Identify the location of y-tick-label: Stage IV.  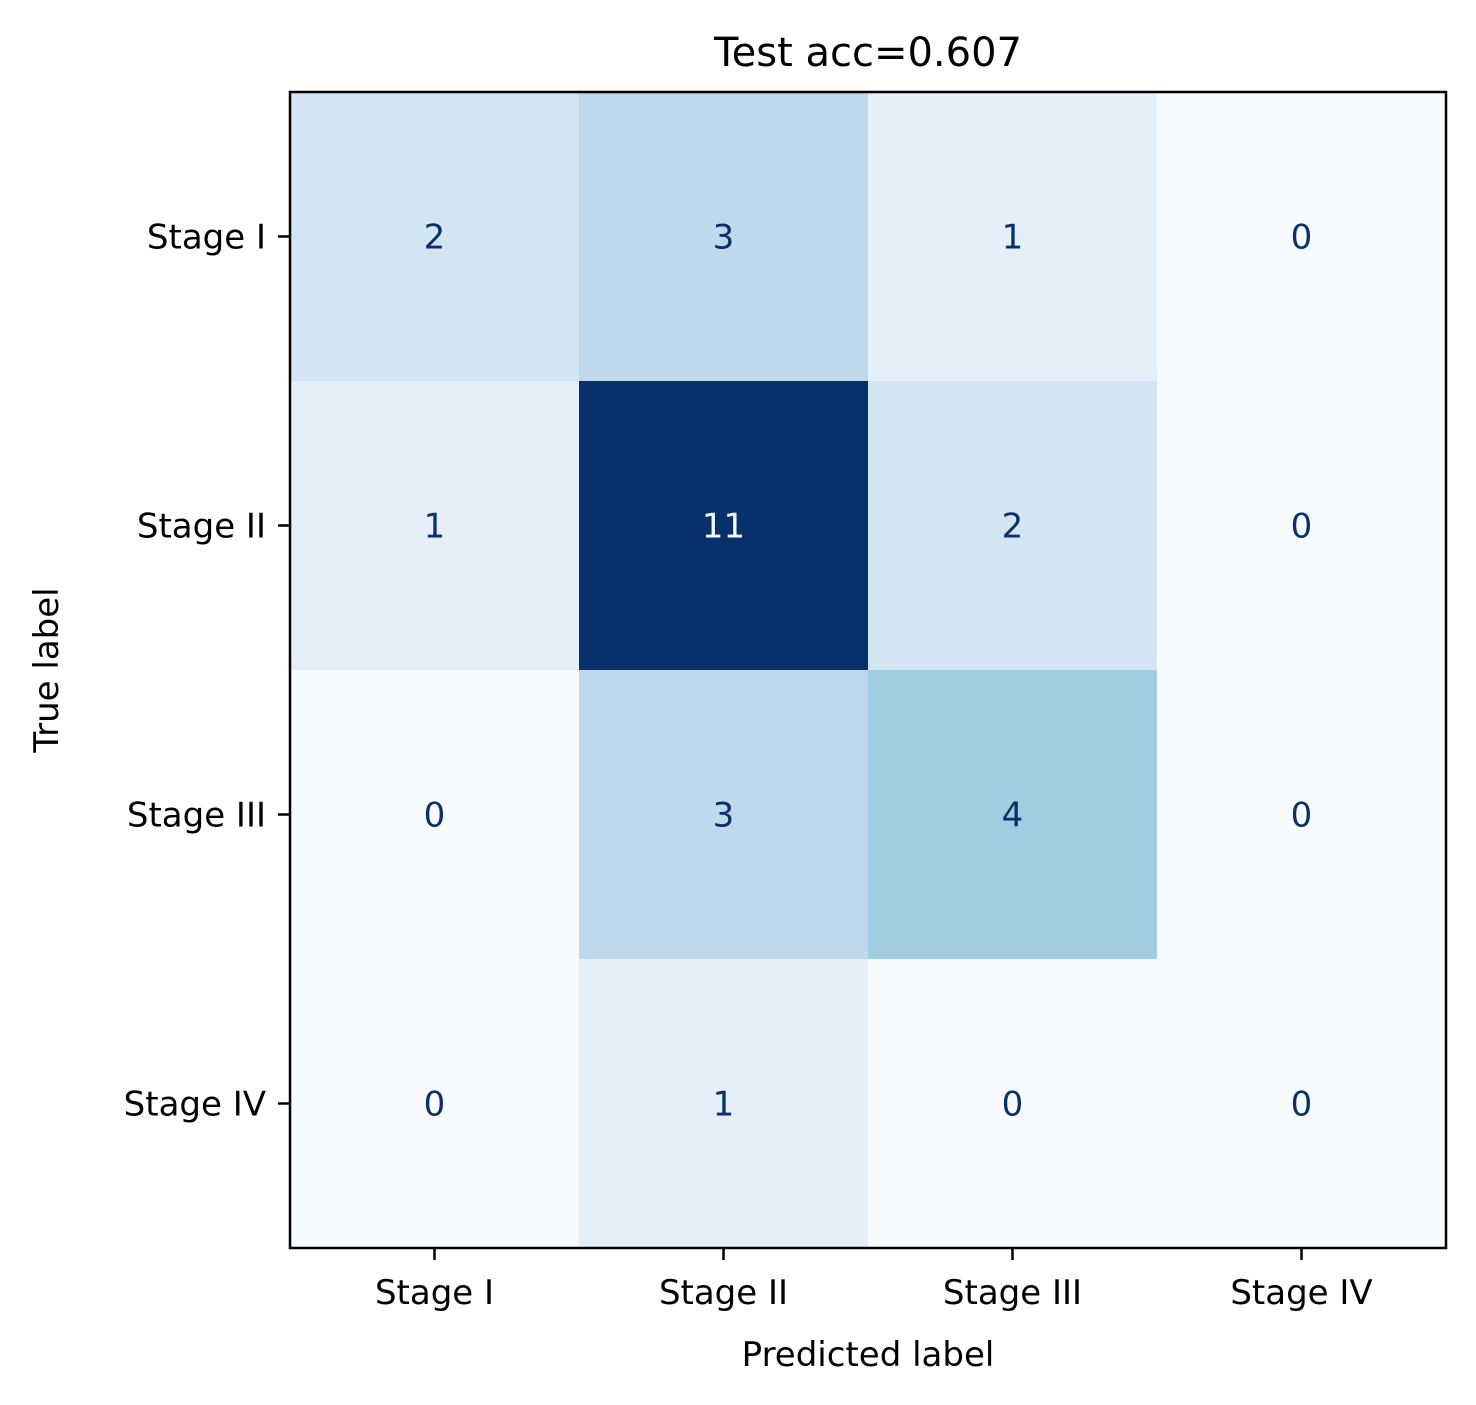
(195, 1105).